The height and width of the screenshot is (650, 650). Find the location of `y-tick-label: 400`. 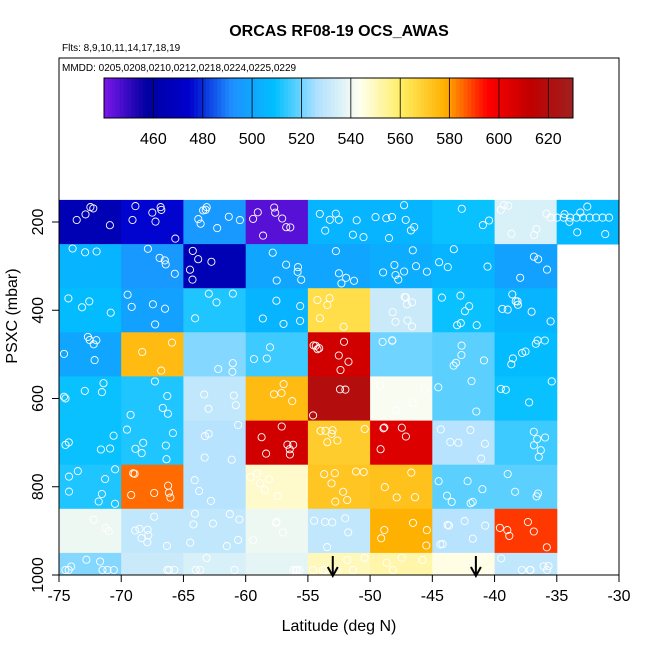

y-tick-label: 400 is located at coordinates (38, 310).